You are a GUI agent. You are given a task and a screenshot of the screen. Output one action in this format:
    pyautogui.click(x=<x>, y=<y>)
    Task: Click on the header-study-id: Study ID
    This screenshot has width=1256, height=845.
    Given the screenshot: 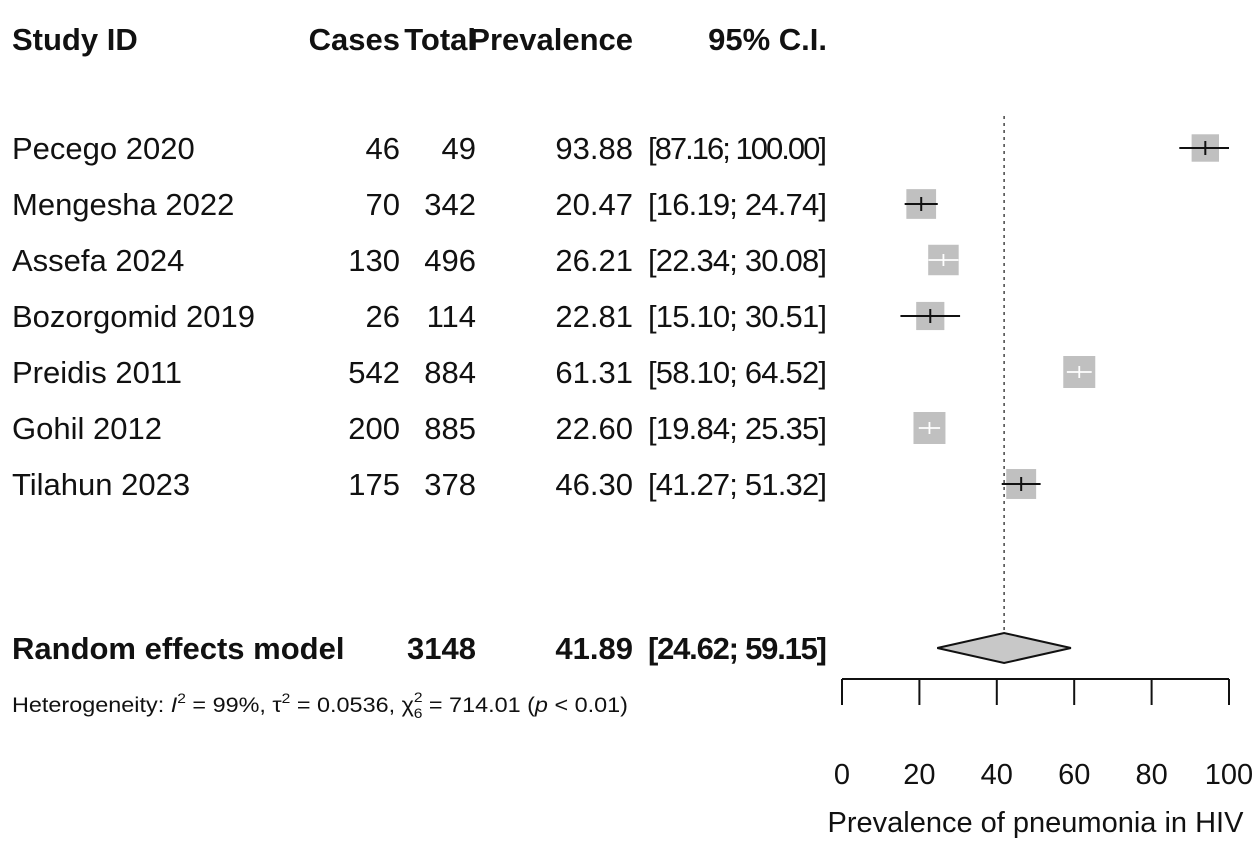 What is the action you would take?
    pyautogui.click(x=75, y=39)
    